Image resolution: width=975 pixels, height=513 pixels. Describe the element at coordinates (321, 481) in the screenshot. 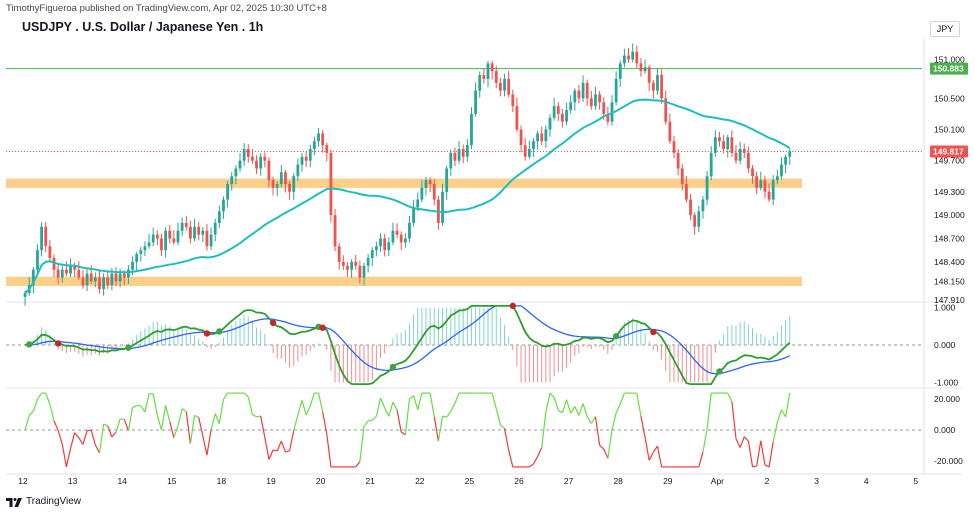

I see `time-tick-label: 20` at that location.